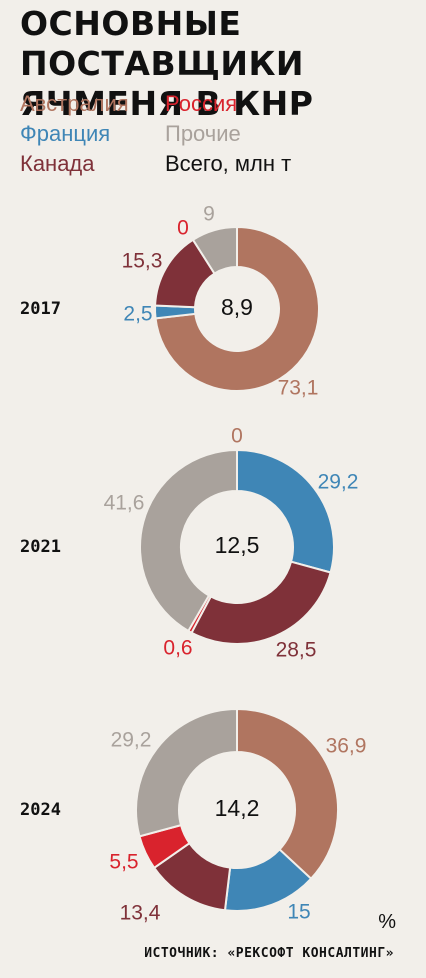 Image resolution: width=426 pixels, height=978 pixels. What do you see at coordinates (387, 922) in the screenshot?
I see `unit-label: %` at bounding box center [387, 922].